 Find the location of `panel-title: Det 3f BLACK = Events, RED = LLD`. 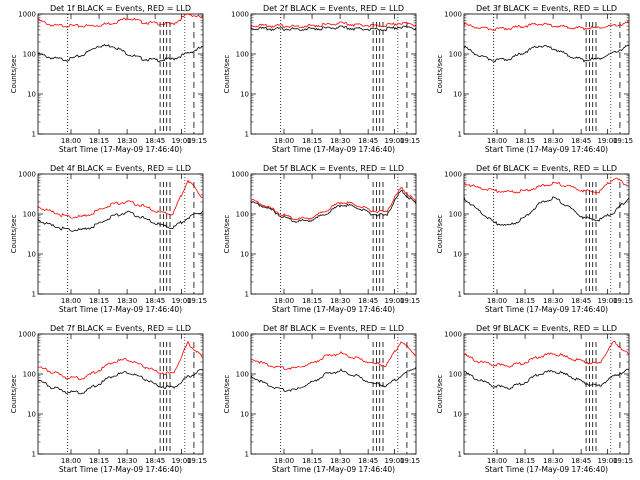

panel-title: Det 3f BLACK = Events, RED = LLD is located at coordinates (546, 8).